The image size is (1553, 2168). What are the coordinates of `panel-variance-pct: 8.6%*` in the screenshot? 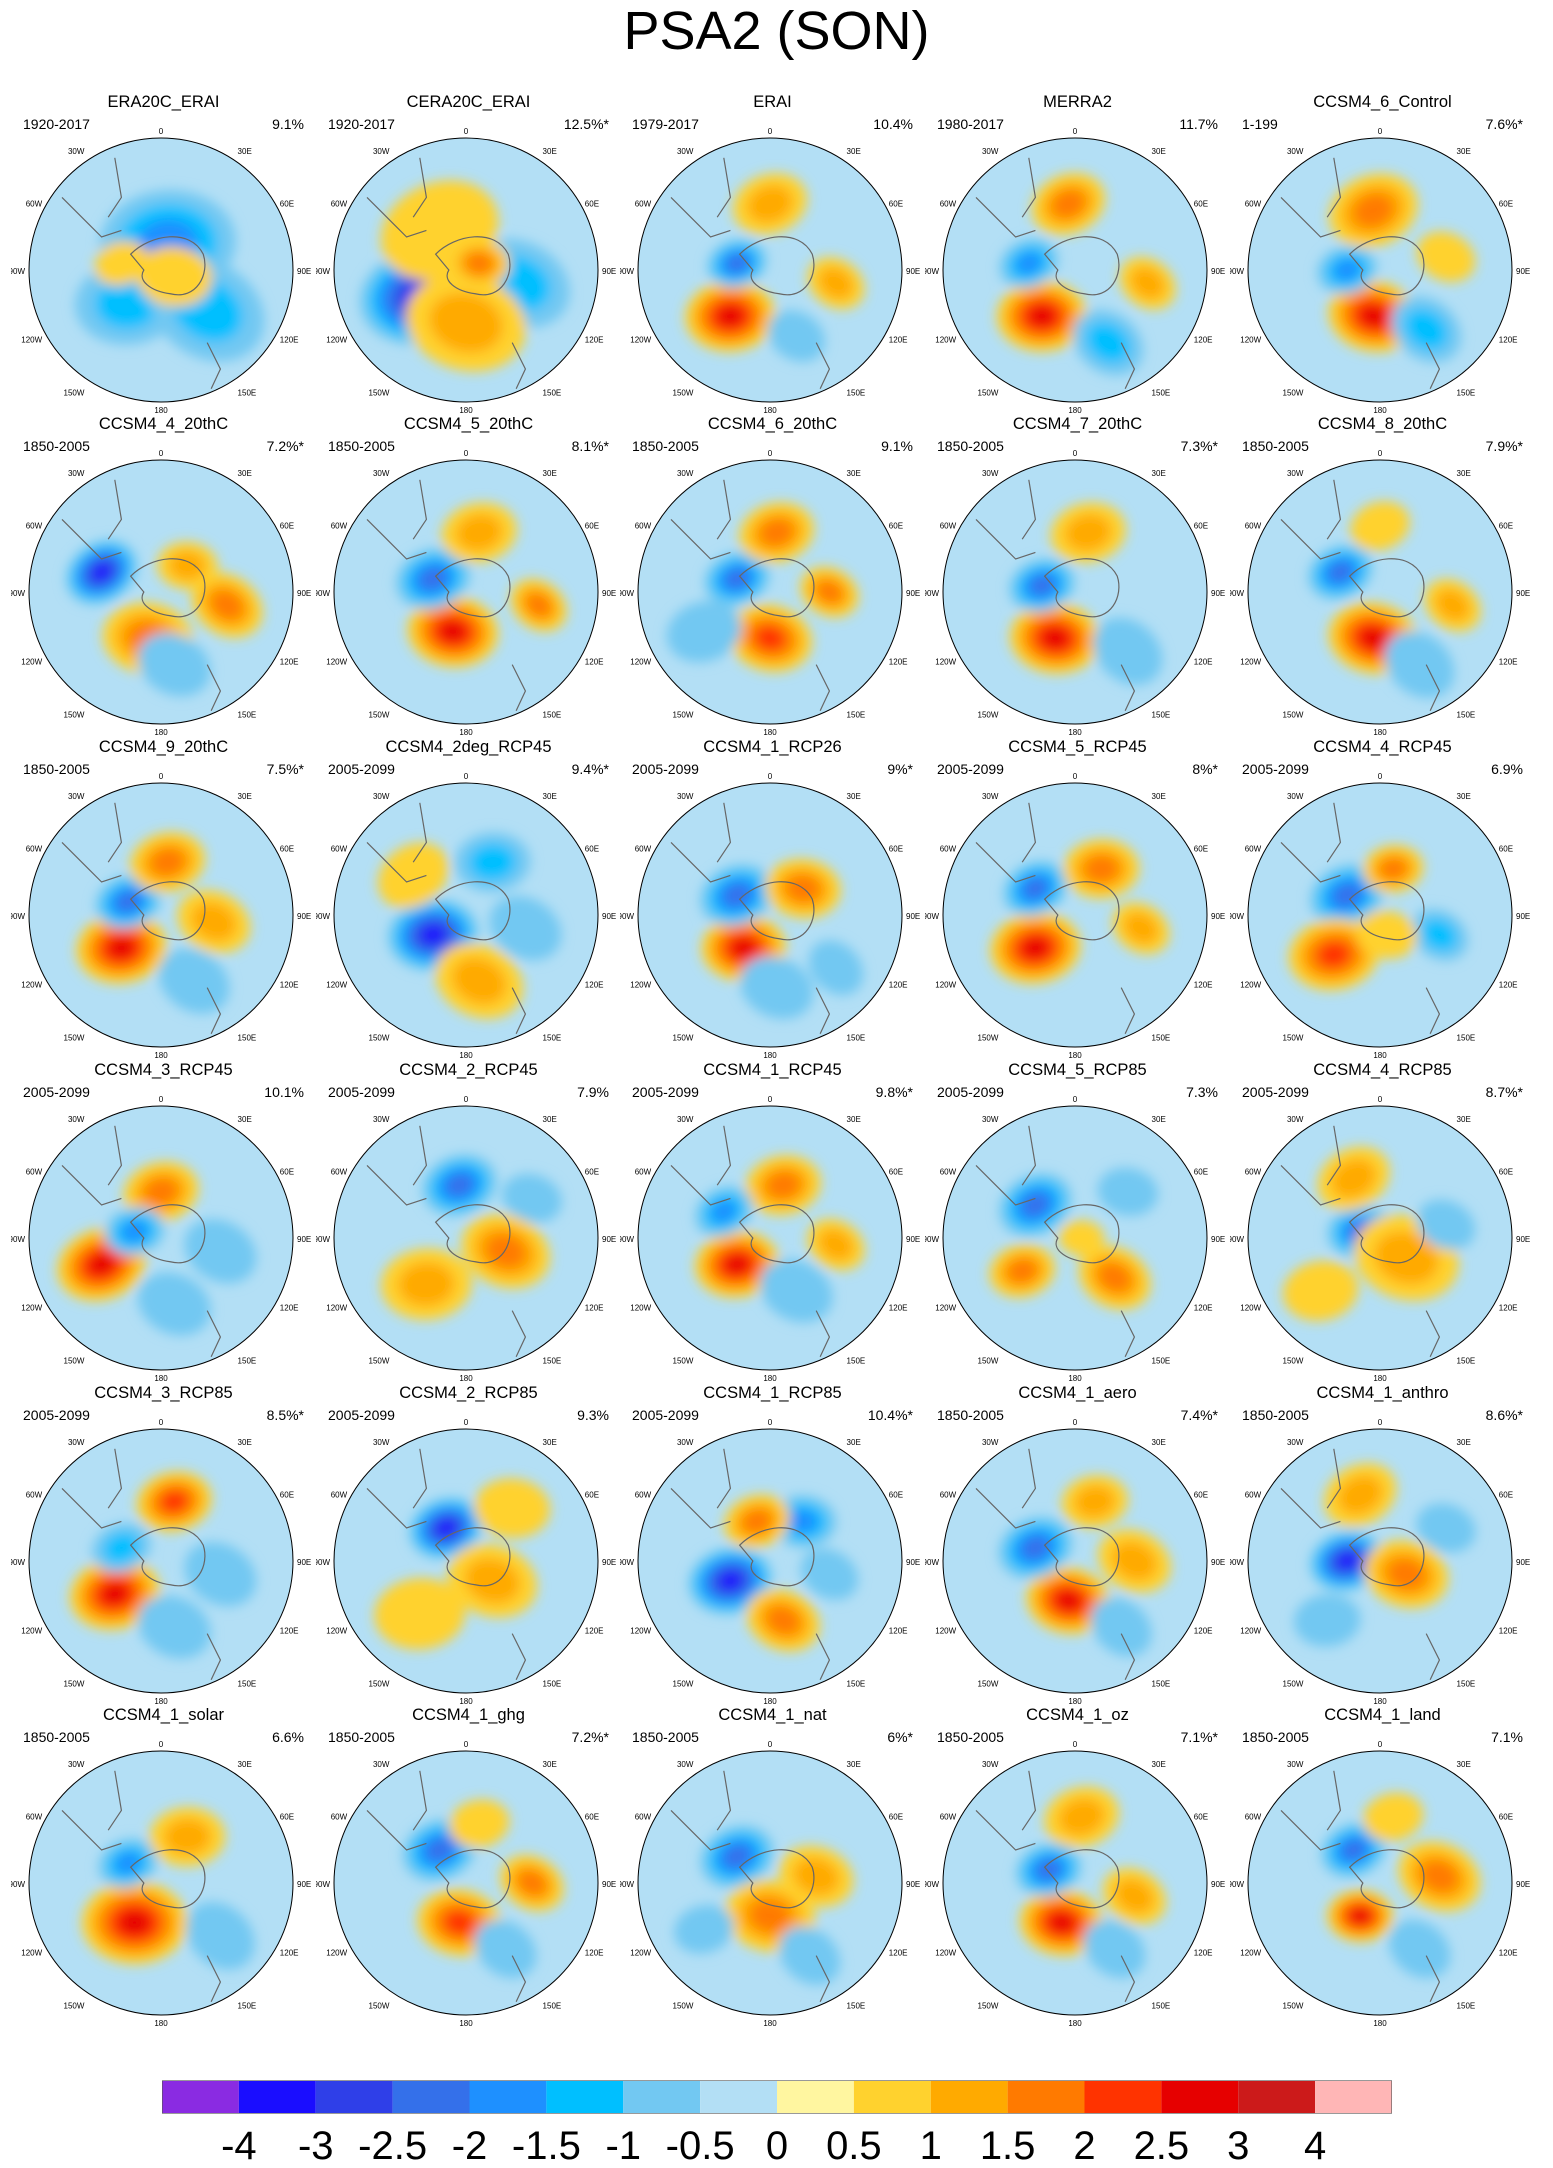 It's located at (1504, 1415).